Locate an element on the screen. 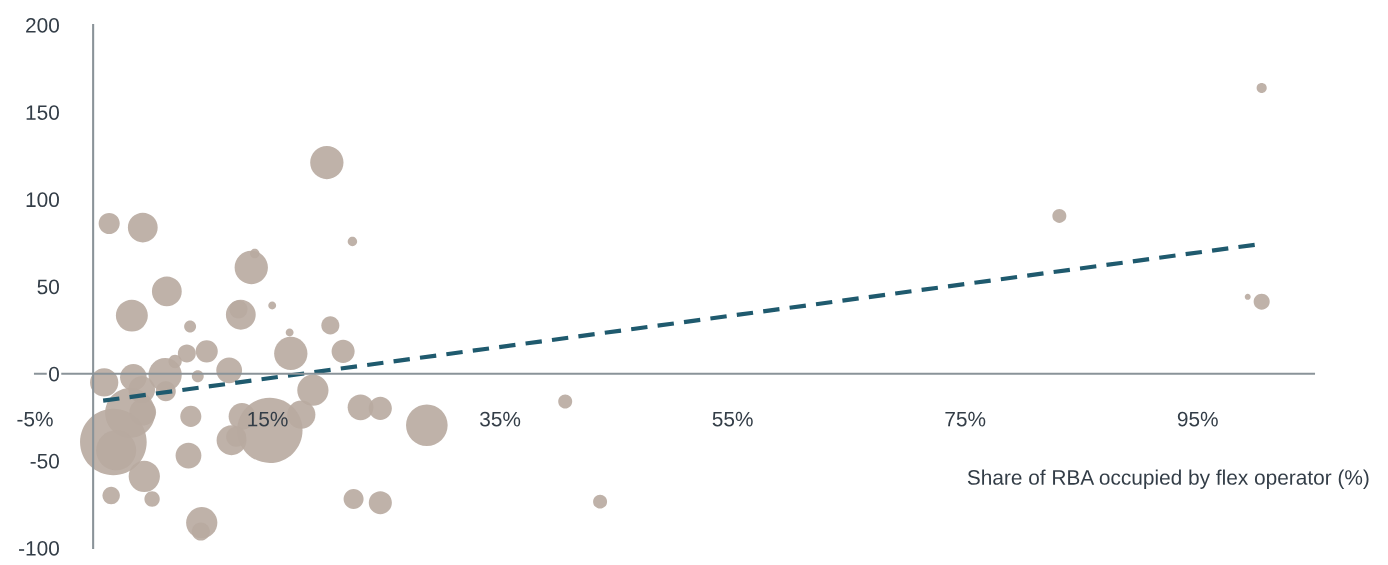 The width and height of the screenshot is (1388, 565). y-tick-label: 0 is located at coordinates (54, 374).